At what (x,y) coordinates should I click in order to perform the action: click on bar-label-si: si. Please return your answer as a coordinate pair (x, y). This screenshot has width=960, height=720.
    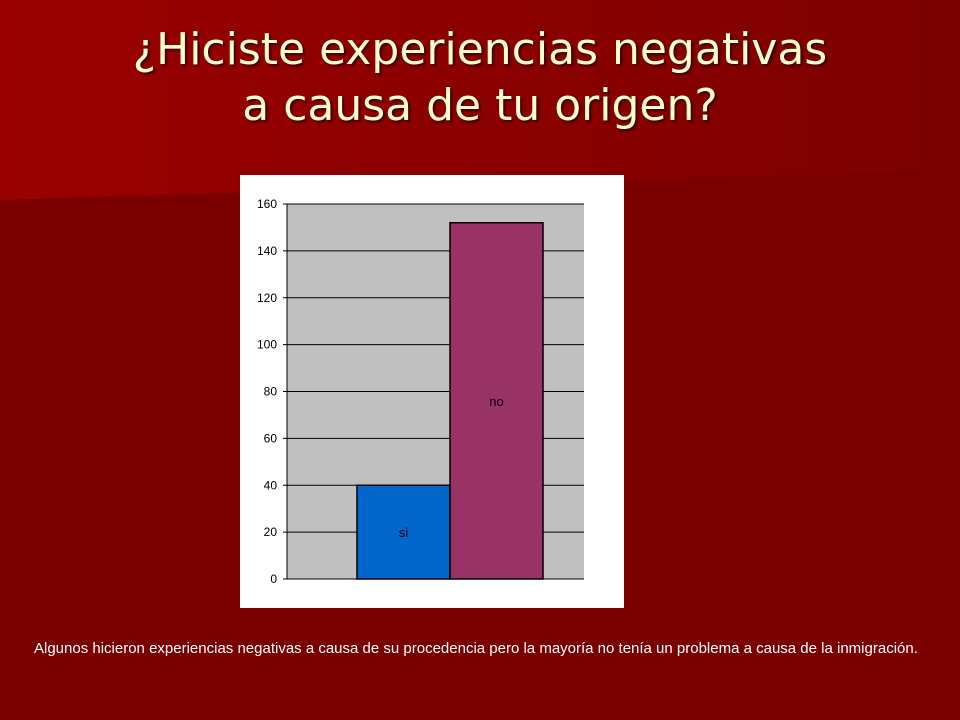
    Looking at the image, I should click on (404, 532).